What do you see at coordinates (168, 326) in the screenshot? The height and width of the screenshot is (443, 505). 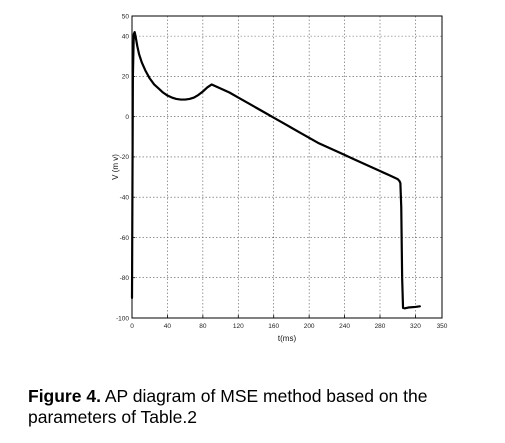 I see `x-tick-label: 40` at bounding box center [168, 326].